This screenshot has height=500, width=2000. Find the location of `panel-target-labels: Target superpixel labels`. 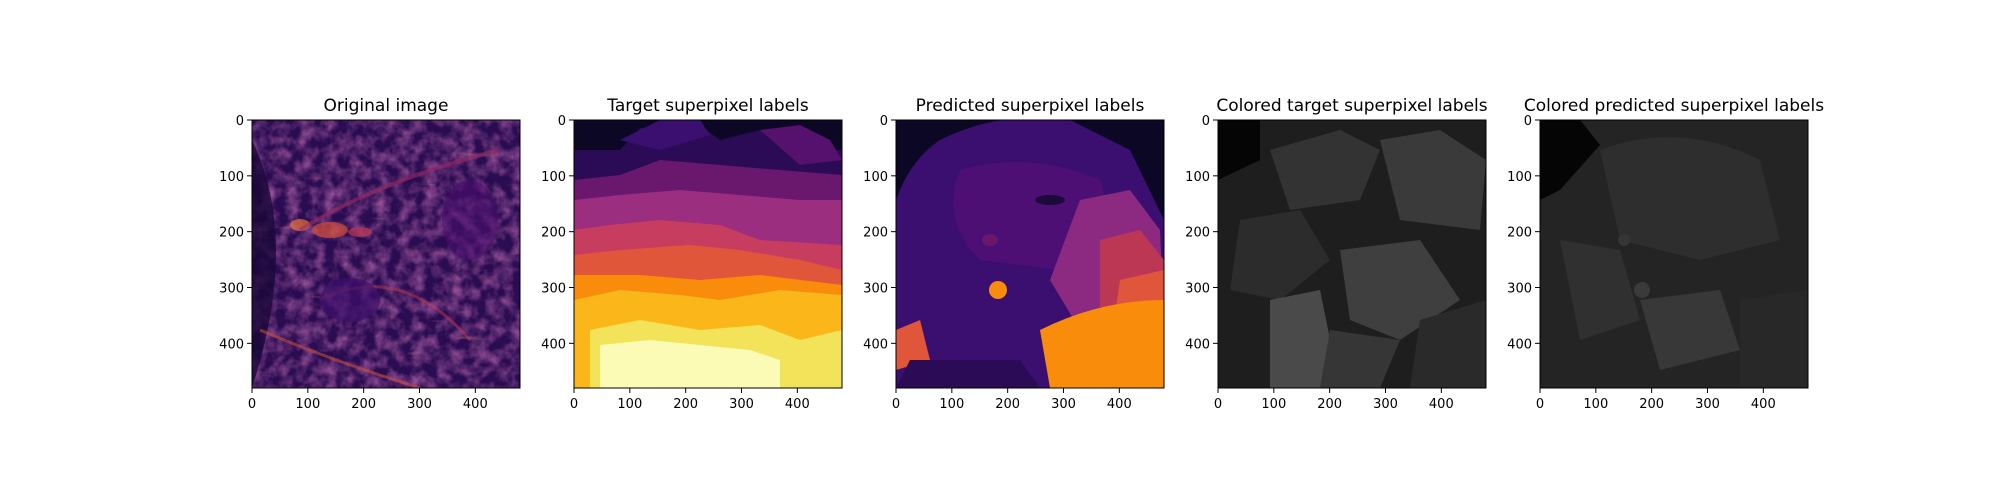

panel-target-labels: Target superpixel labels is located at coordinates (708, 242).